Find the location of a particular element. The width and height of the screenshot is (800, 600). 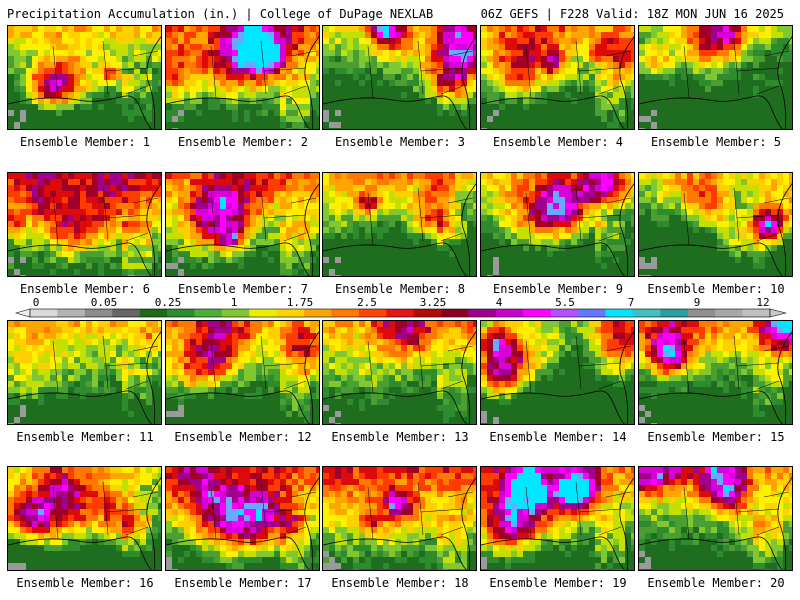

precipitation-color-scale is located at coordinates (400, 313).